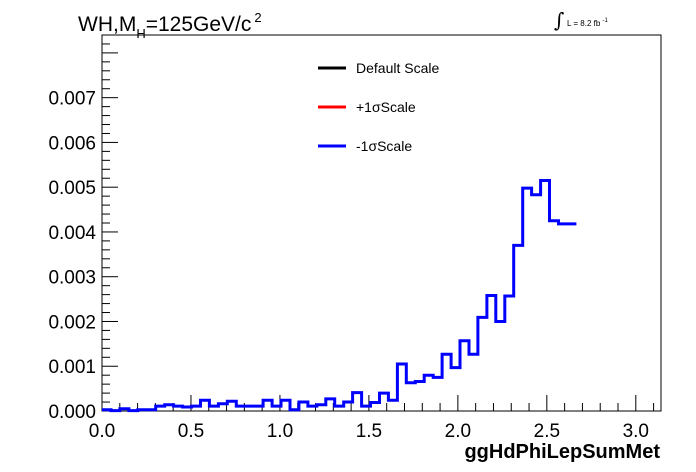 The image size is (696, 472). I want to click on x-tick-label: 1.0, so click(280, 431).